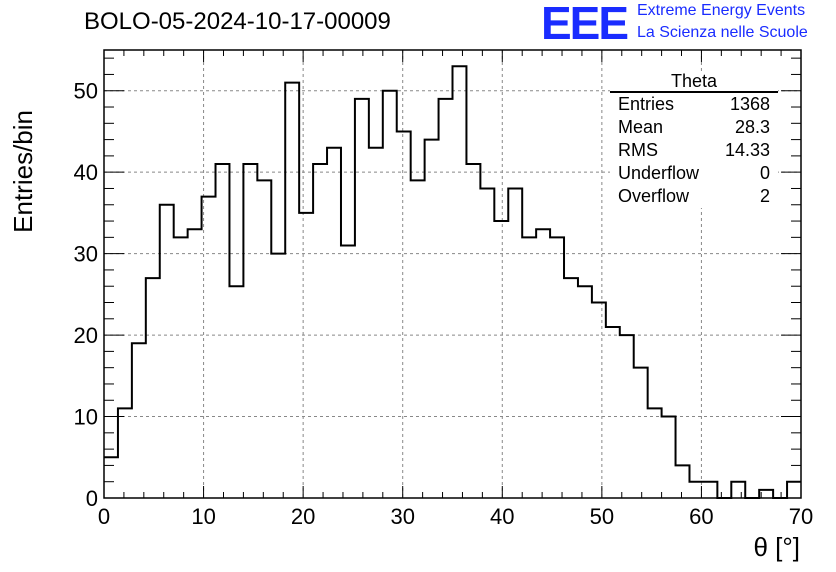  Describe the element at coordinates (801, 516) in the screenshot. I see `x-tick-label: 70` at that location.